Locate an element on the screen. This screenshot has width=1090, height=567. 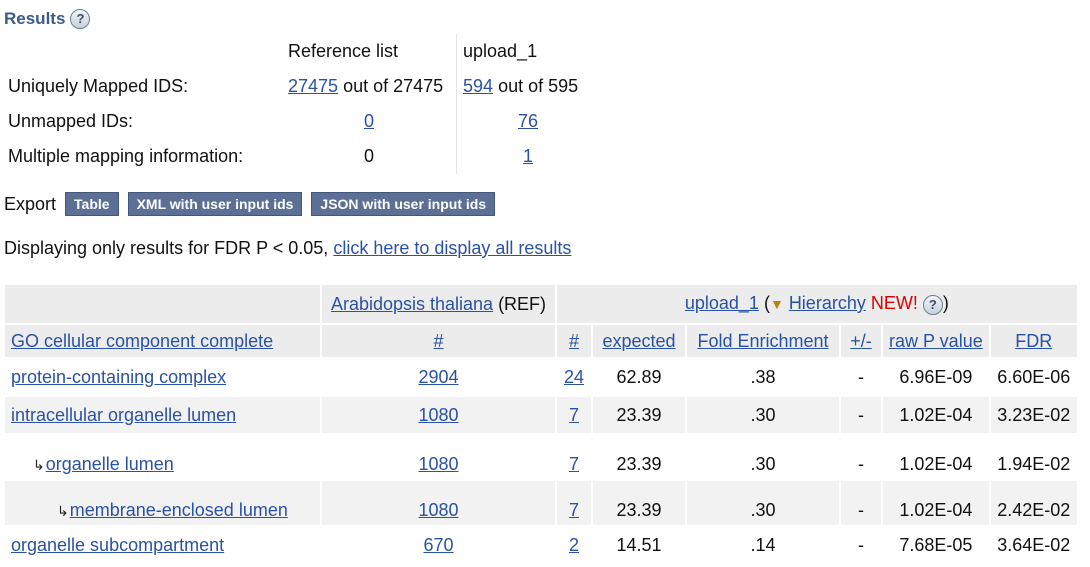
sort-expected: expected is located at coordinates (639, 340).